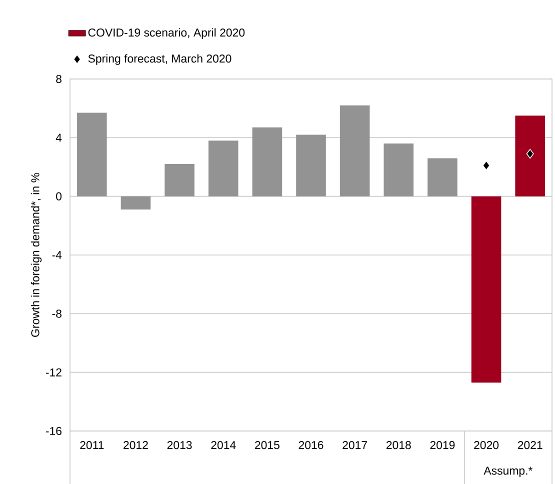 This screenshot has height=484, width=555. I want to click on y-tick-label: -4, so click(57, 255).